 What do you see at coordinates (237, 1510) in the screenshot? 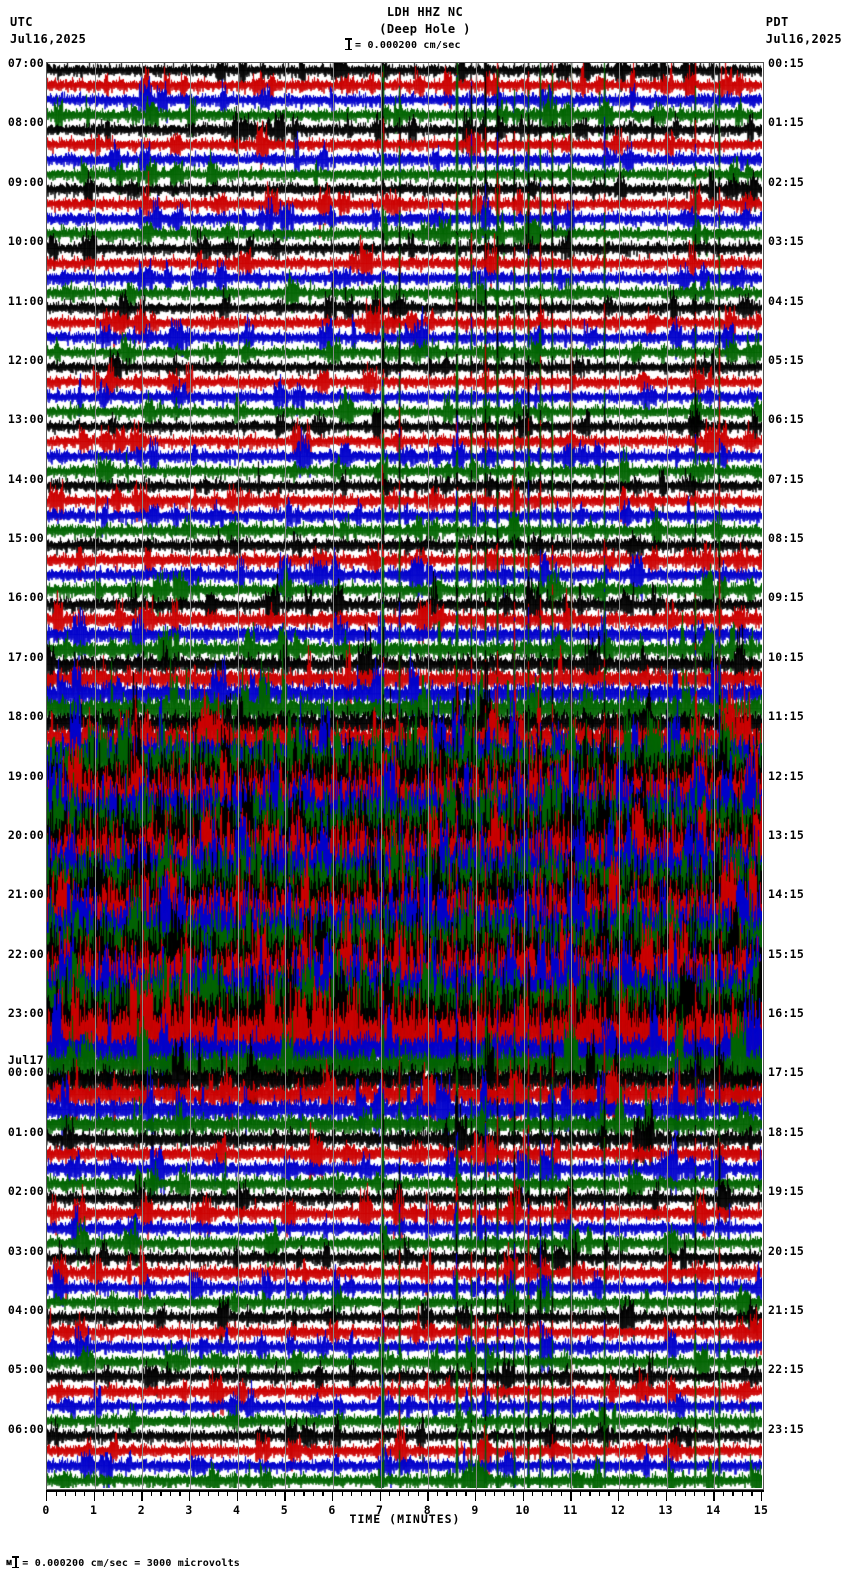
I see `axis-tick-label-4: 4` at bounding box center [237, 1510].